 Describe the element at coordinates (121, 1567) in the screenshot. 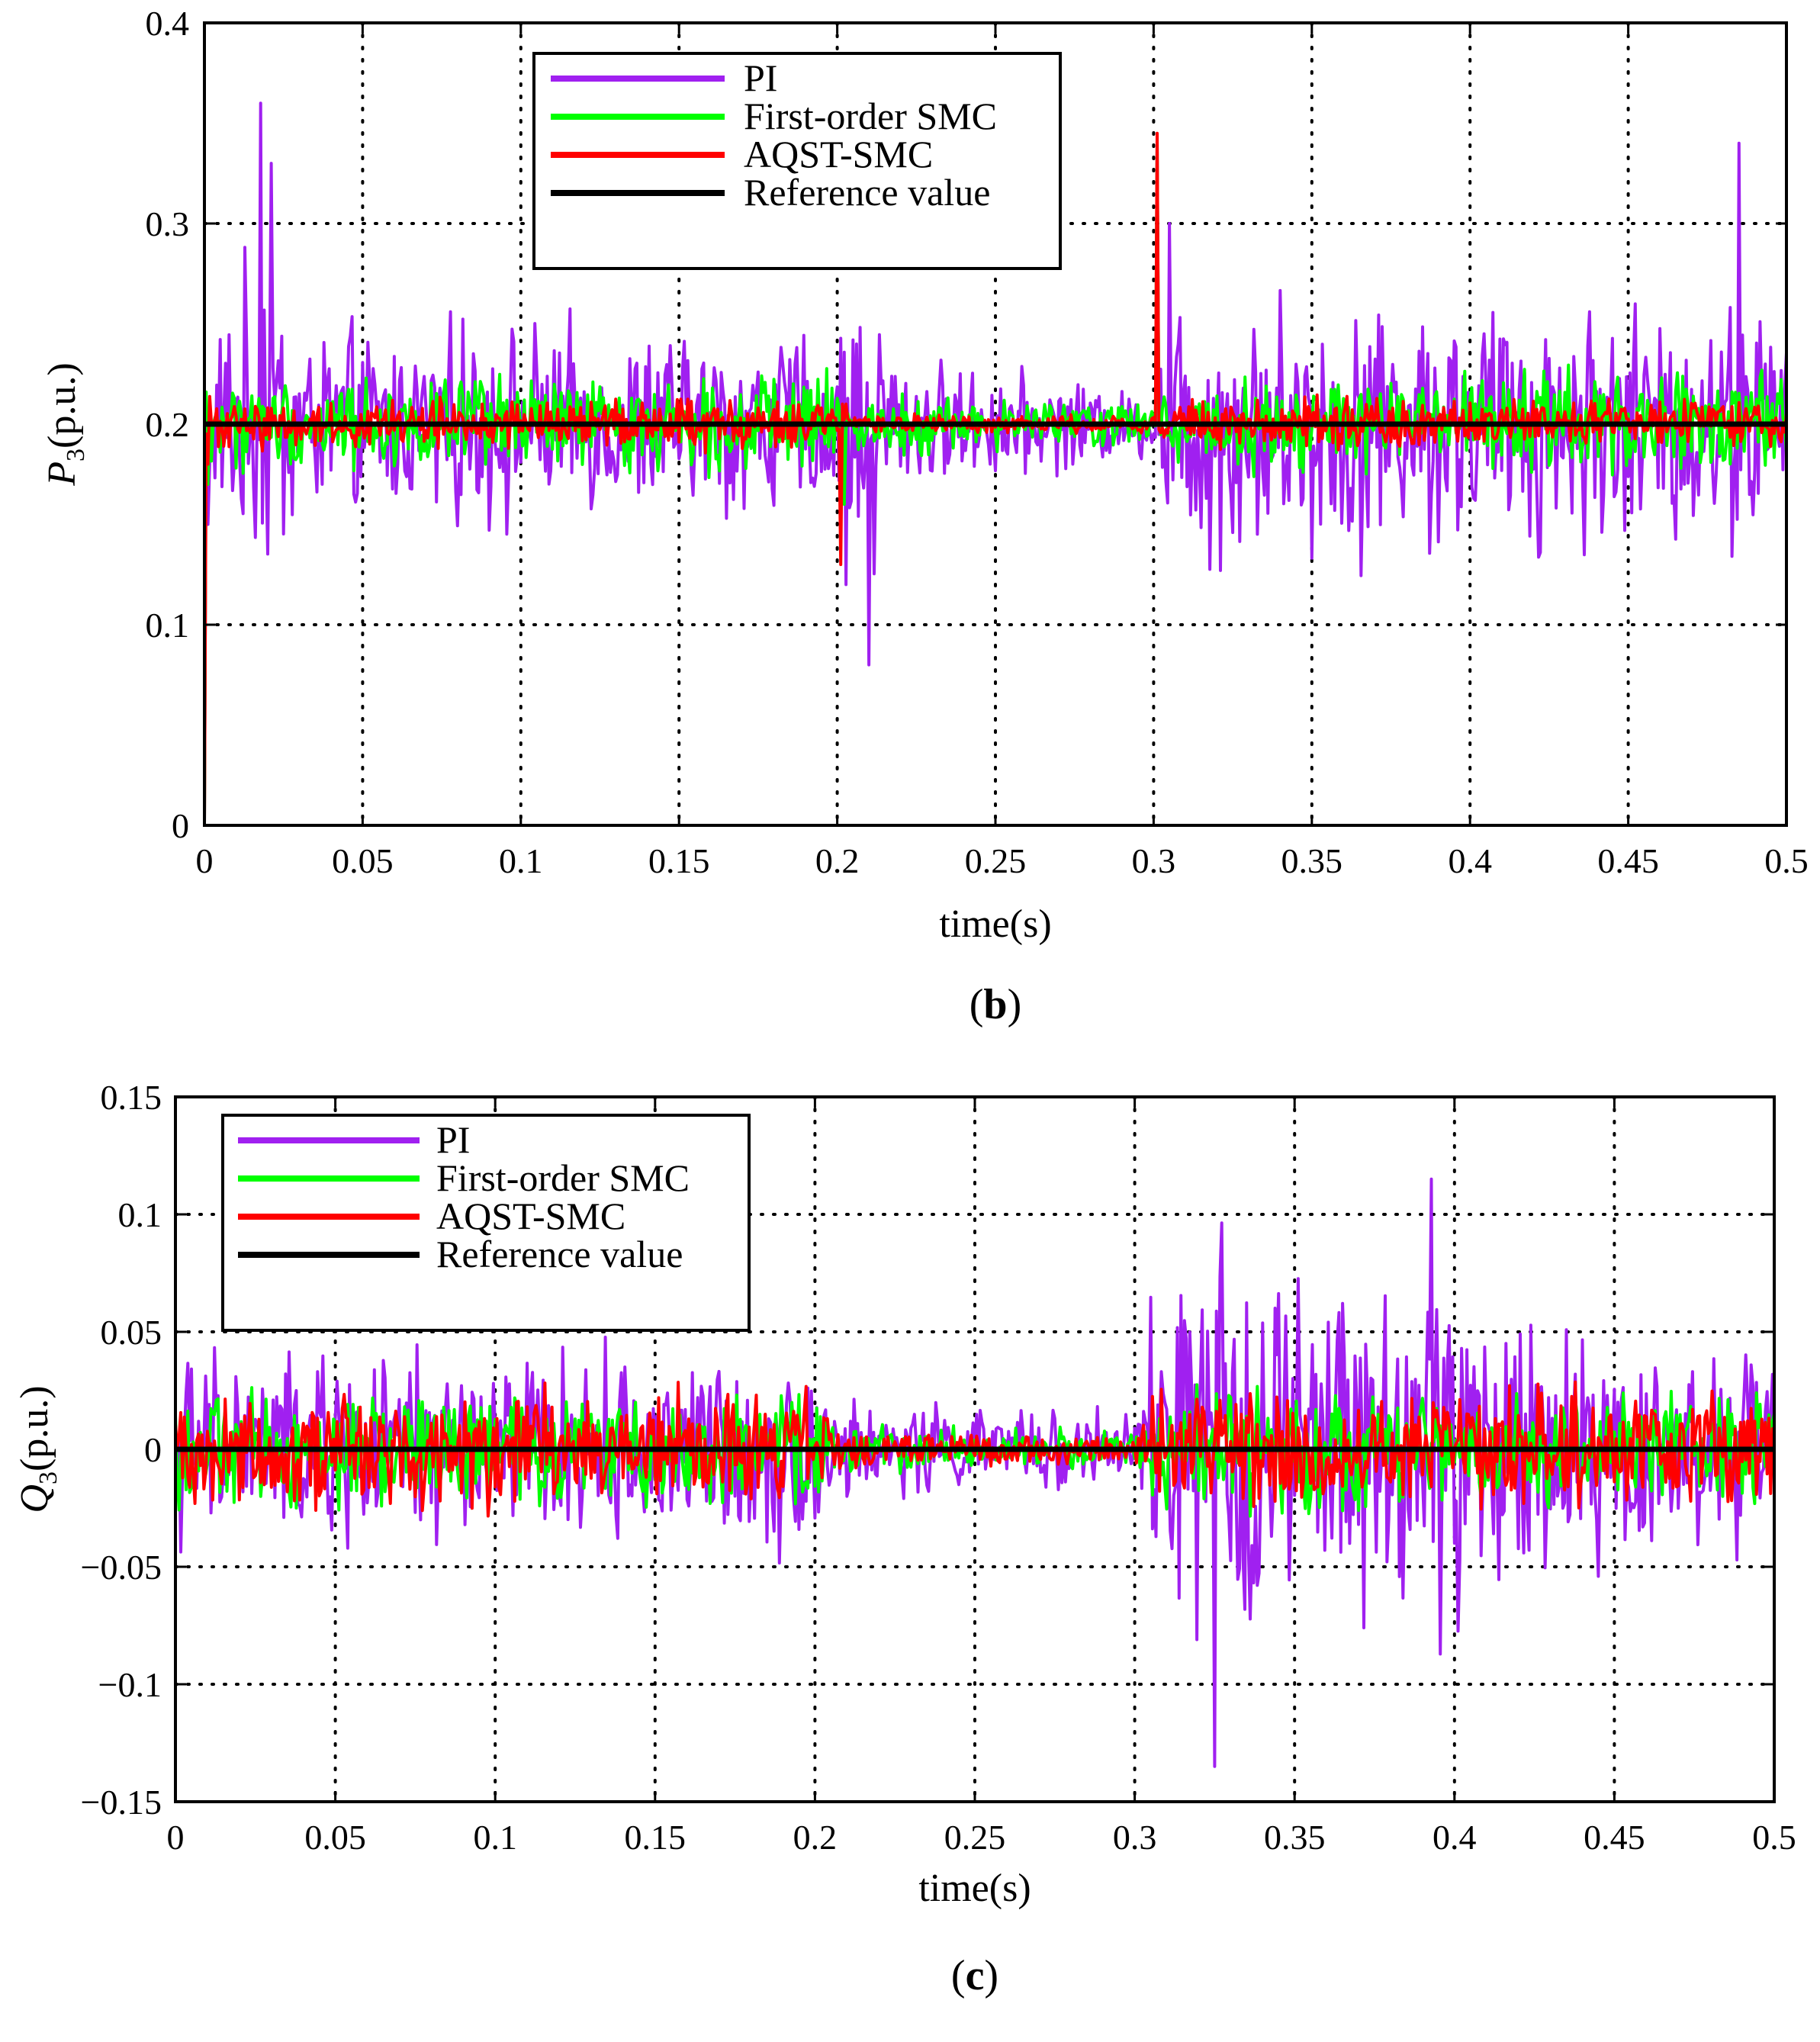

I see `y-tick-label: −0.05` at that location.